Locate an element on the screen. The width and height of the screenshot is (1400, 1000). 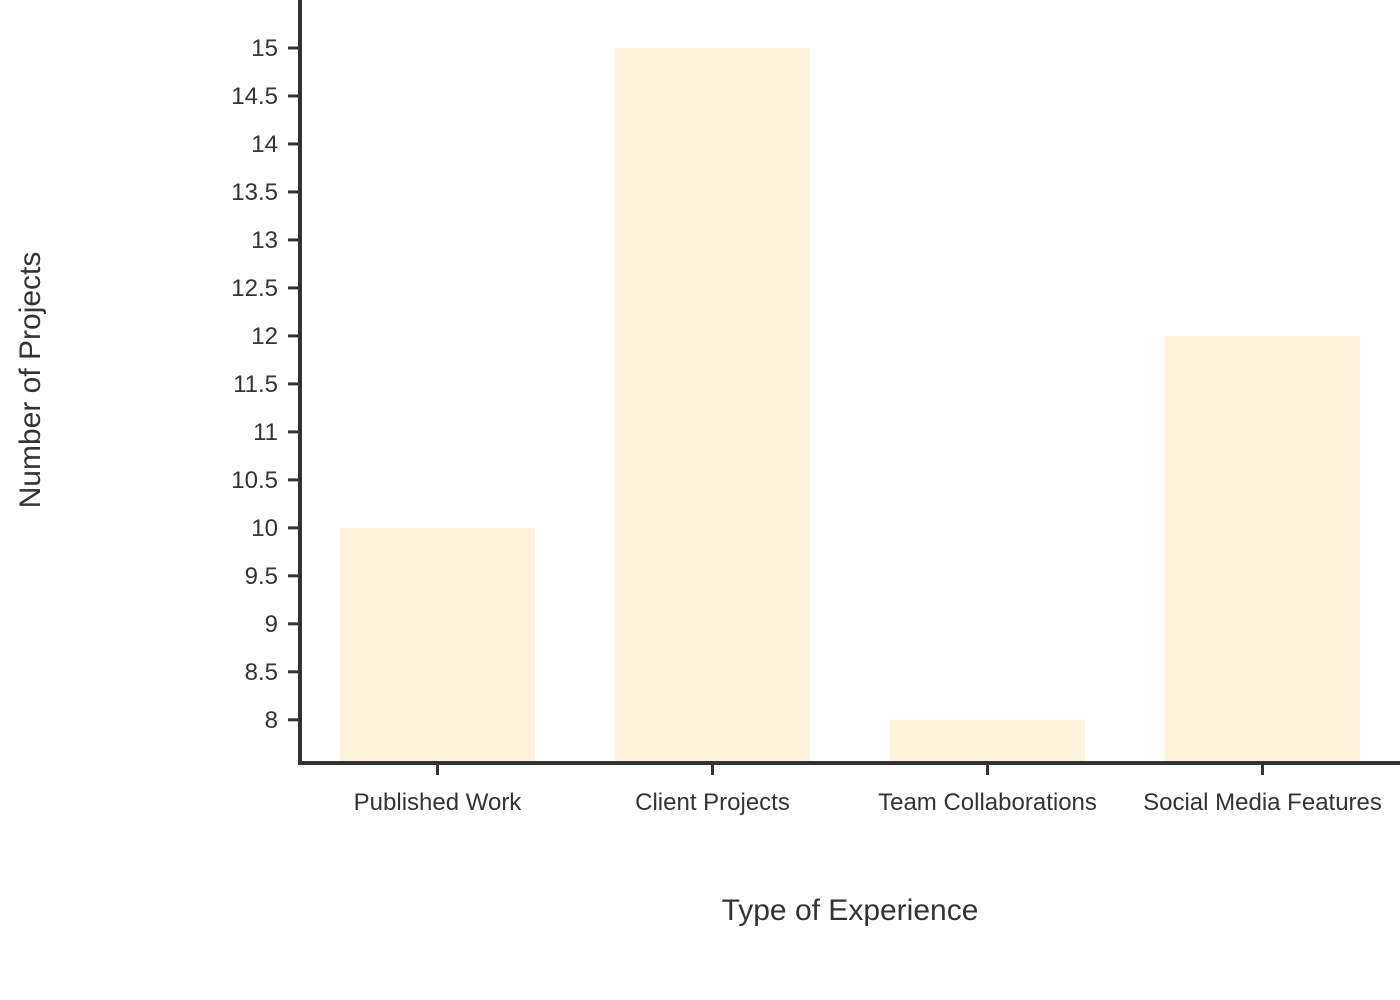
y-axis-title: Number of Projects is located at coordinates (30, 380).